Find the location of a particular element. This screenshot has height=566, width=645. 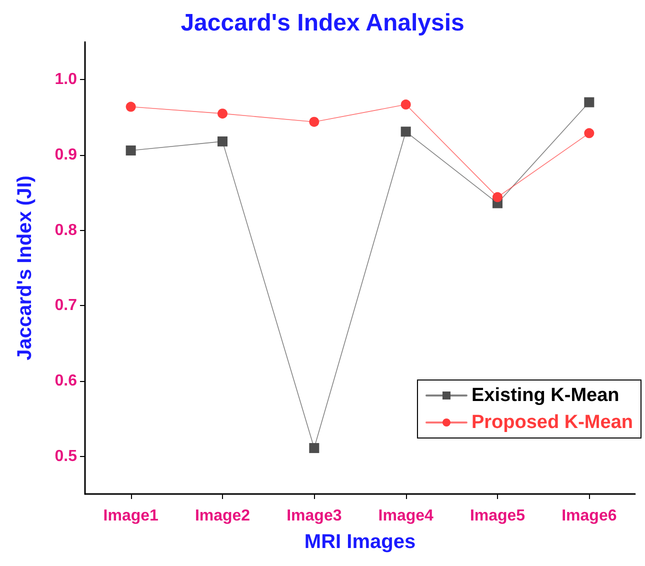

y-axis-title: Jaccard's Index (JI) is located at coordinates (25, 268).